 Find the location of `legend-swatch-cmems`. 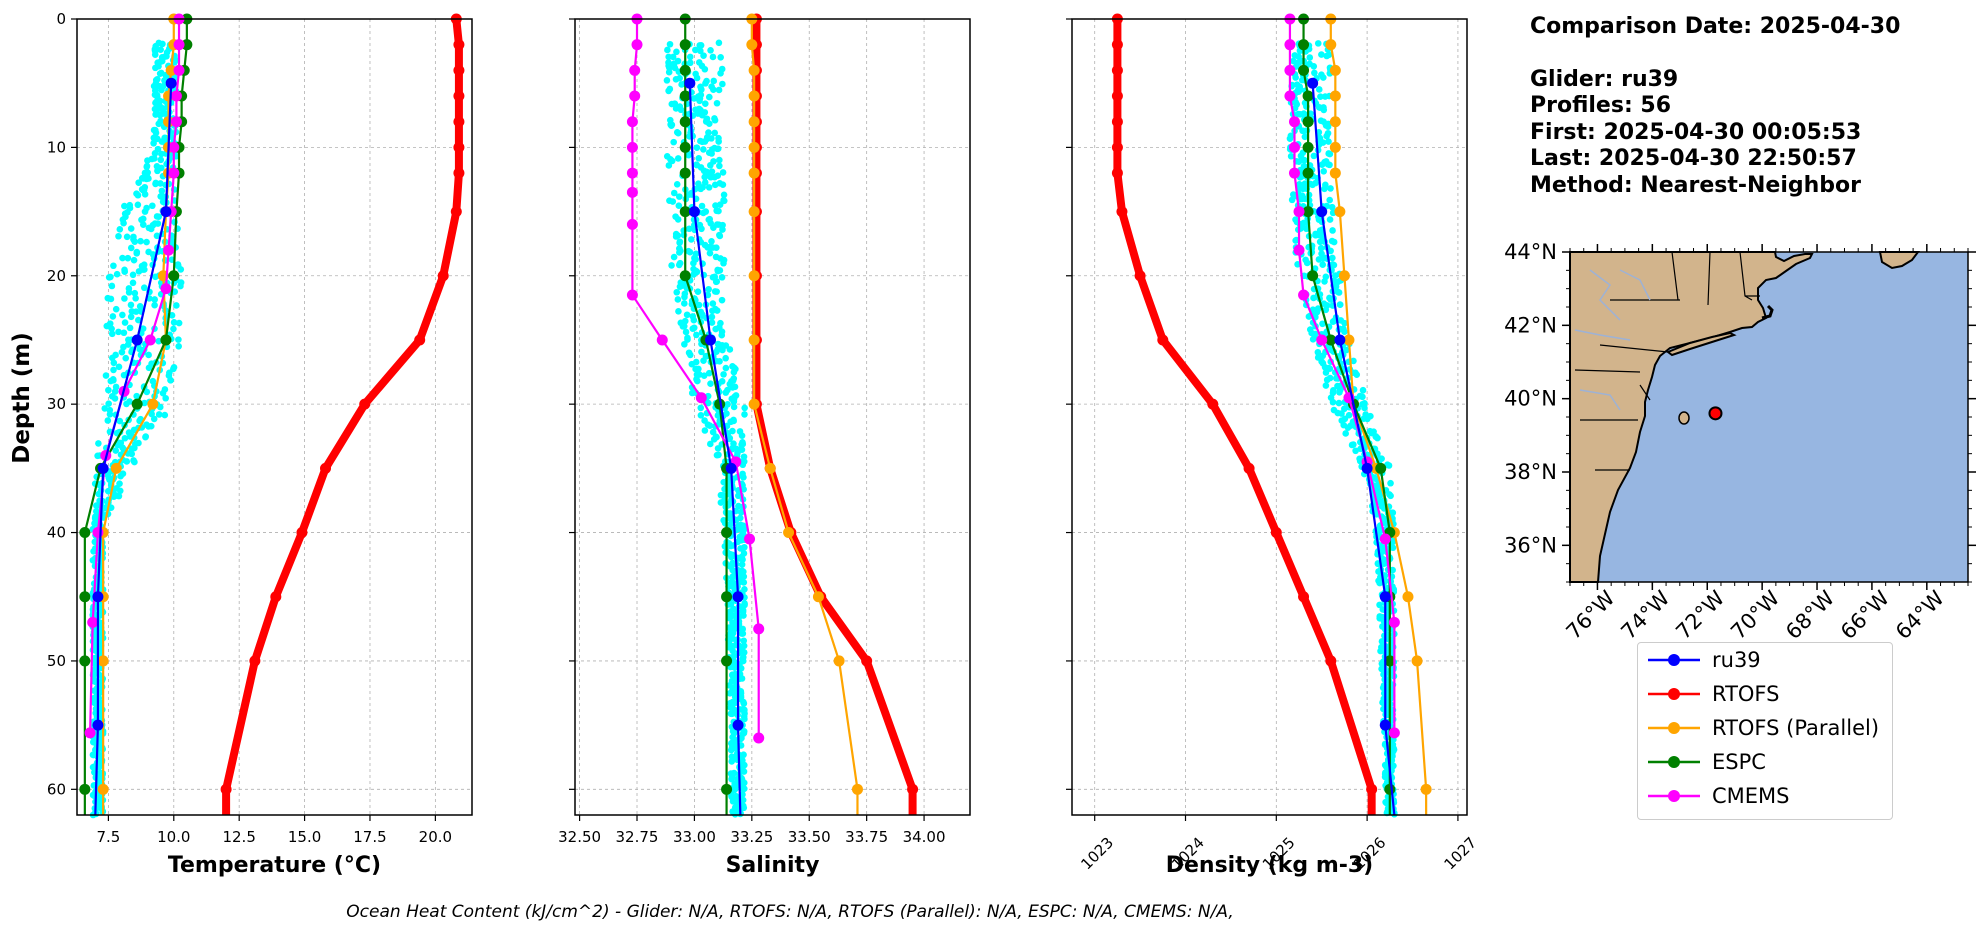

legend-swatch-cmems is located at coordinates (1674, 796).